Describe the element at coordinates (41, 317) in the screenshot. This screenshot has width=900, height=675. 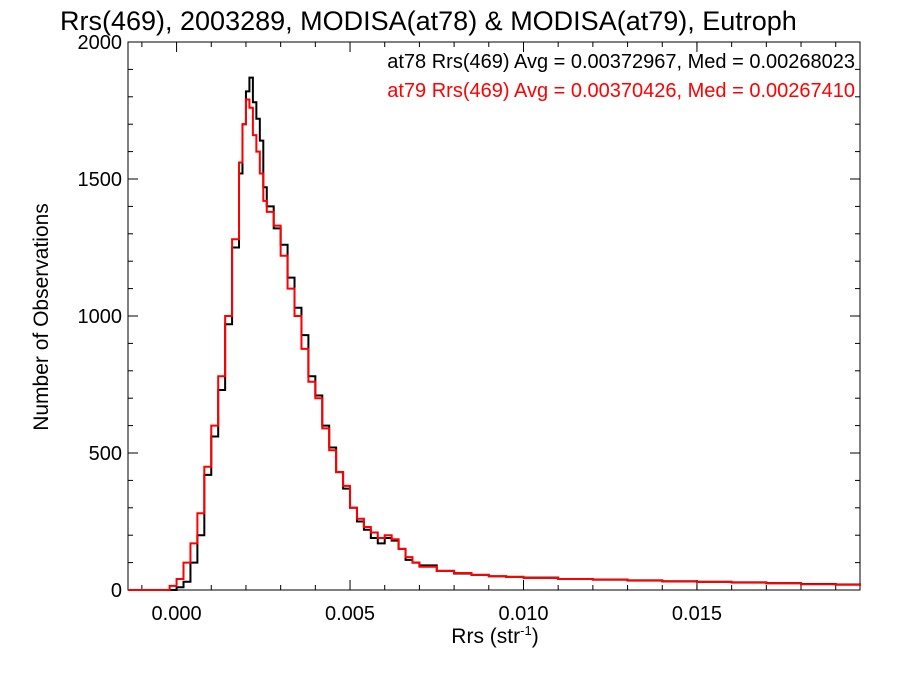
I see `y-axis-label: Number of Observations` at that location.